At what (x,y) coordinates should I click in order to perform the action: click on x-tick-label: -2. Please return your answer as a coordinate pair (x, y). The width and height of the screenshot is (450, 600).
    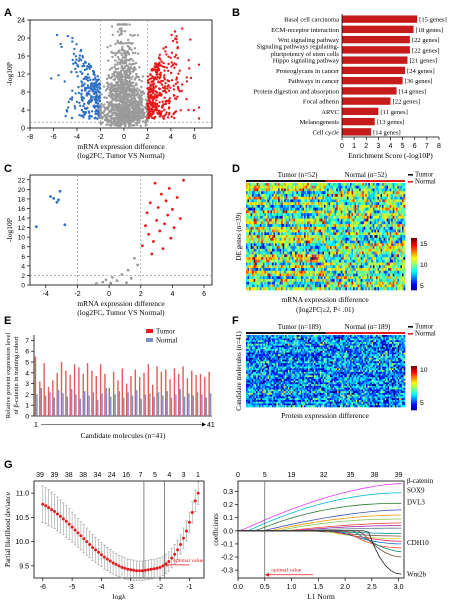
    Looking at the image, I should click on (100, 137).